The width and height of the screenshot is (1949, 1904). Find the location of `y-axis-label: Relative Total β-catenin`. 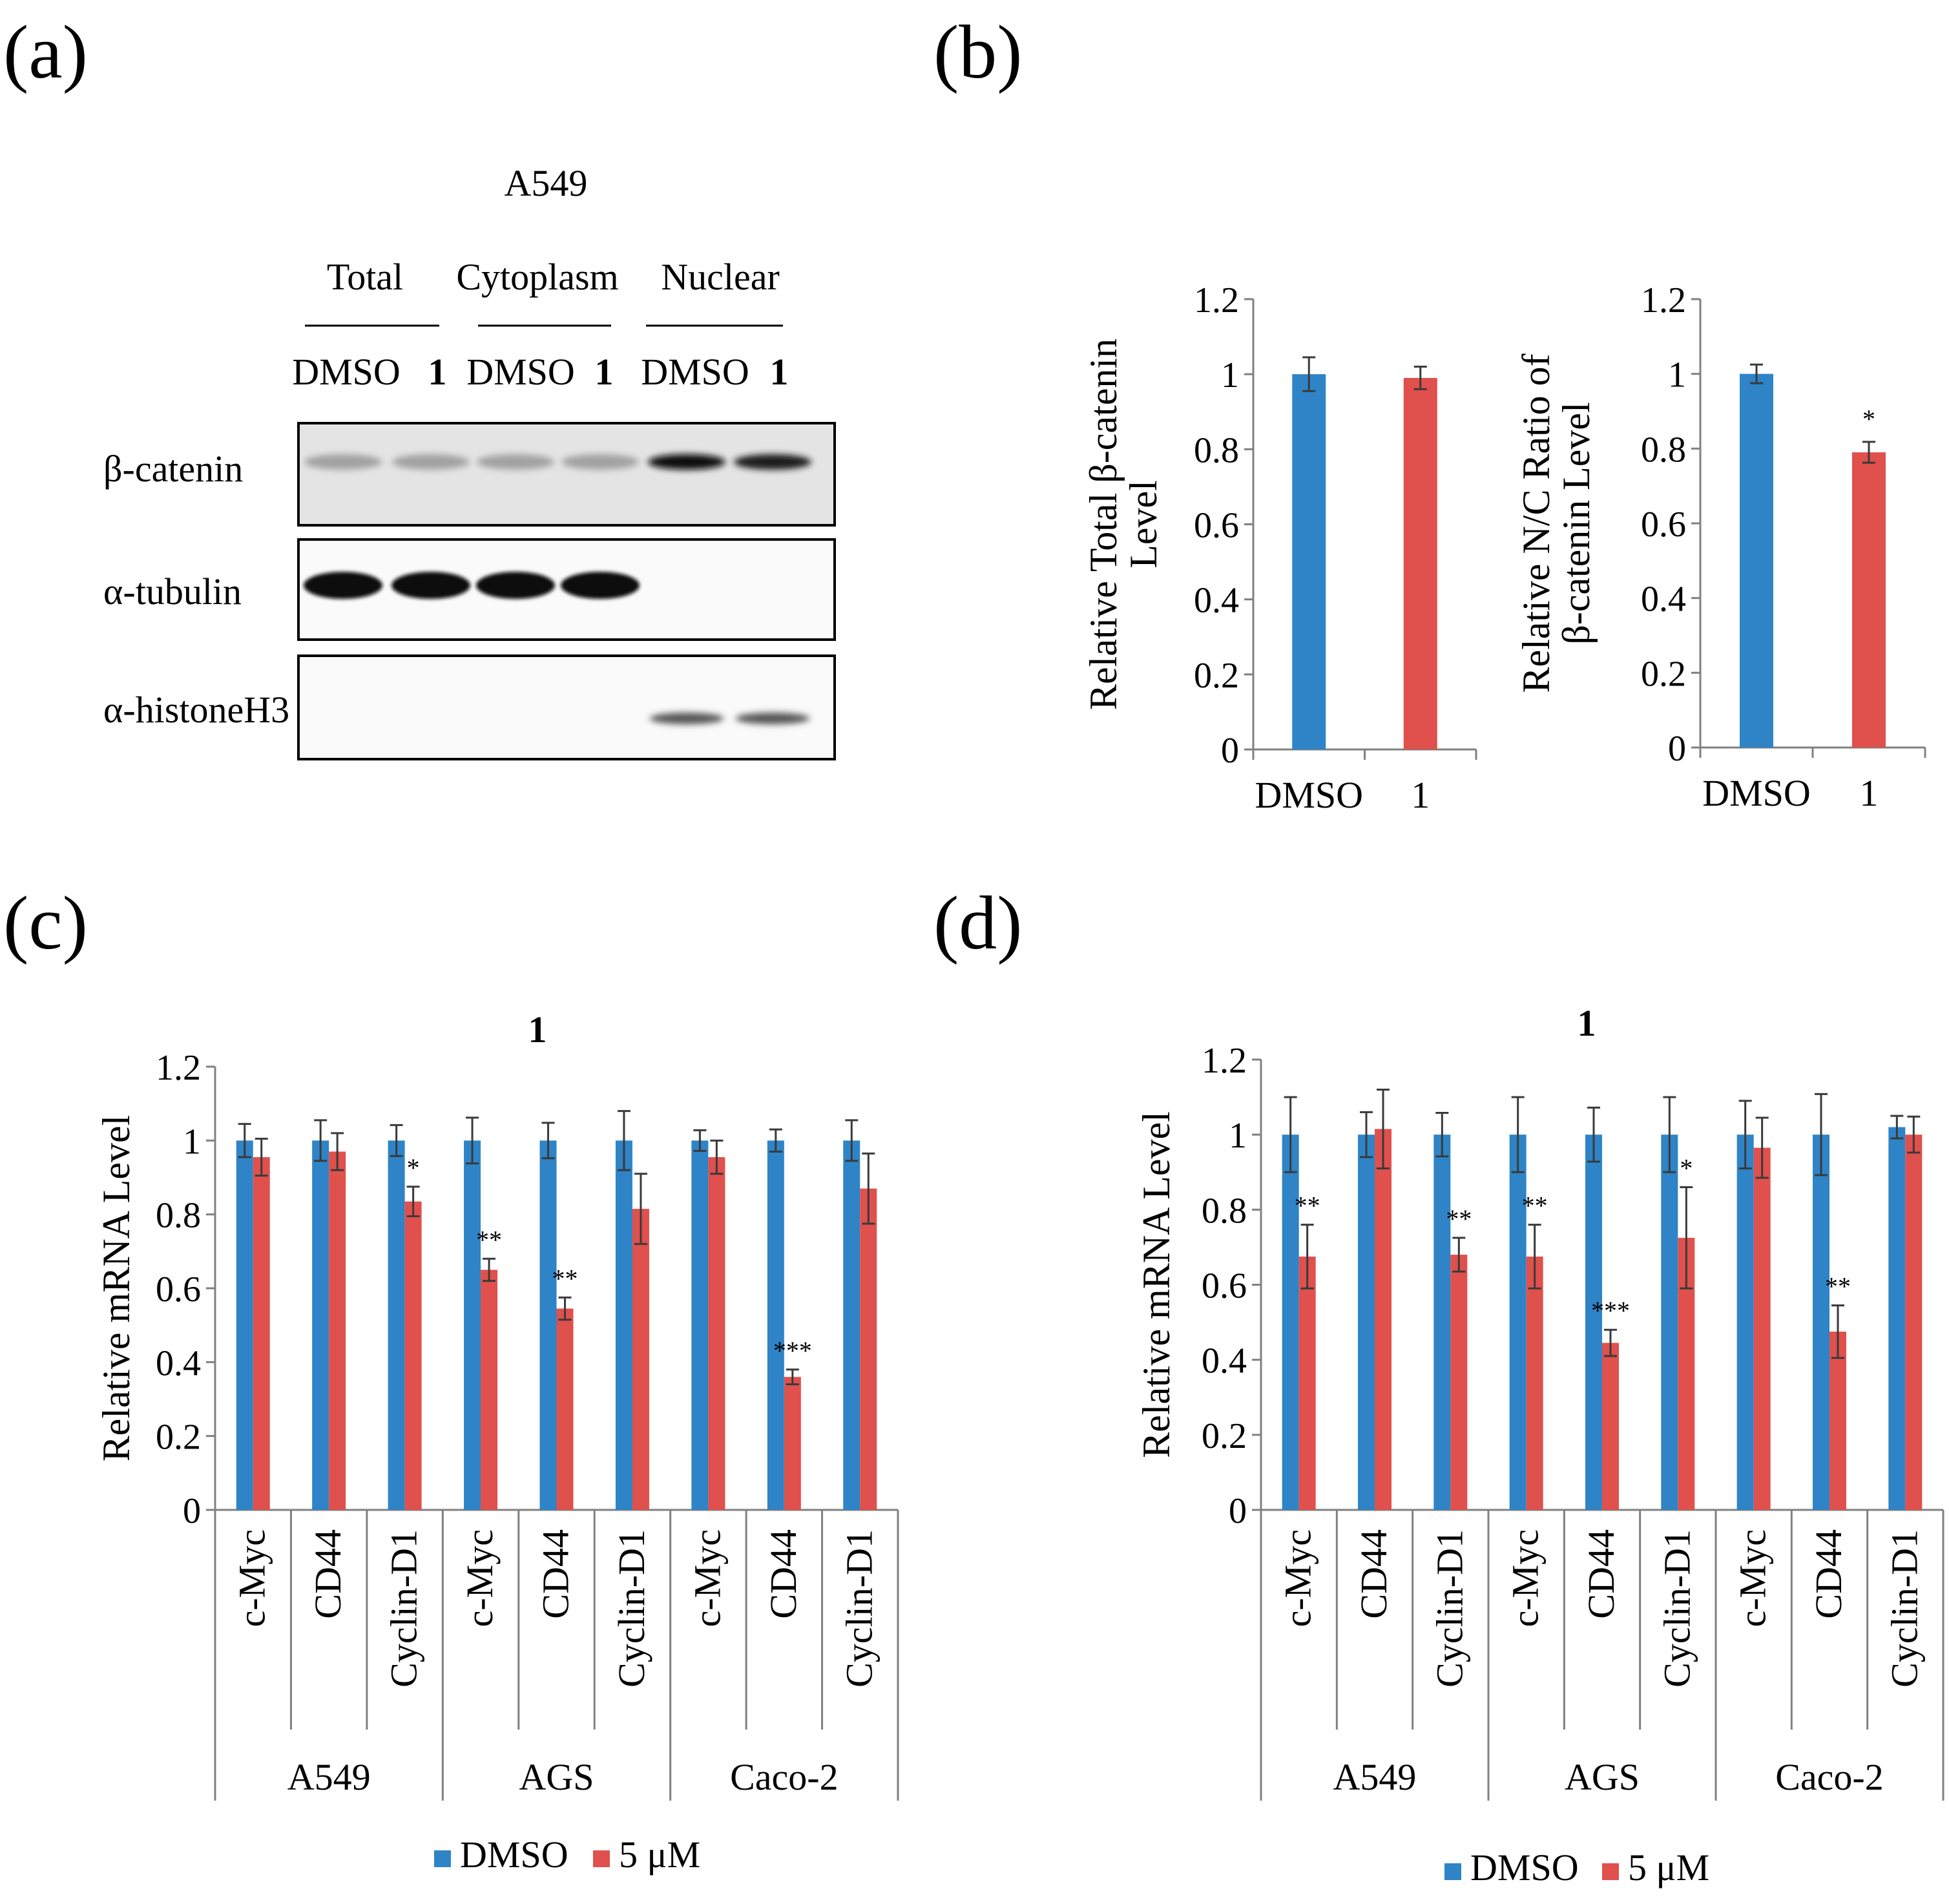

y-axis-label: Relative Total β-catenin is located at coordinates (1103, 525).